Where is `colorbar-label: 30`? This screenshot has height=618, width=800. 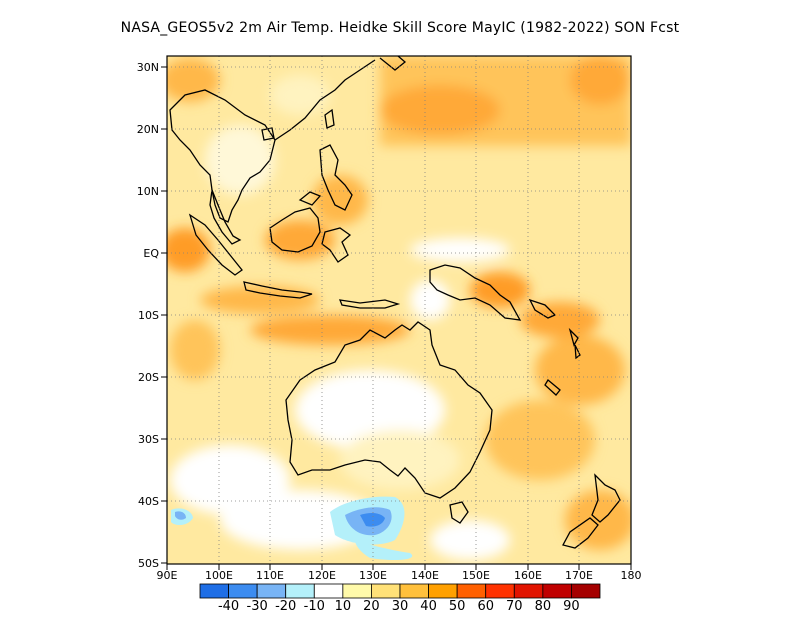
colorbar-label: 30 is located at coordinates (400, 606).